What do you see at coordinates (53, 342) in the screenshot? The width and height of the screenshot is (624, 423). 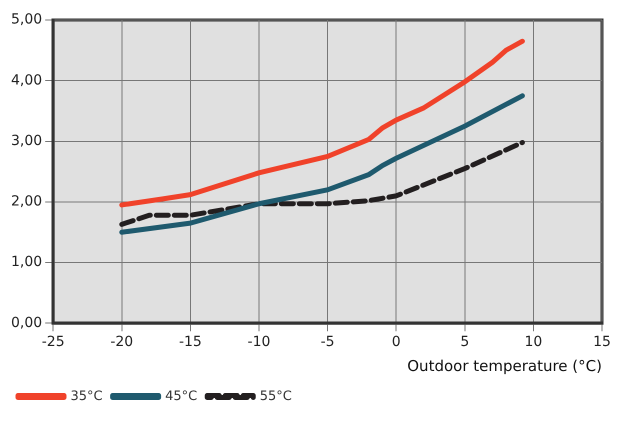 I see `x-tick-label: -25` at bounding box center [53, 342].